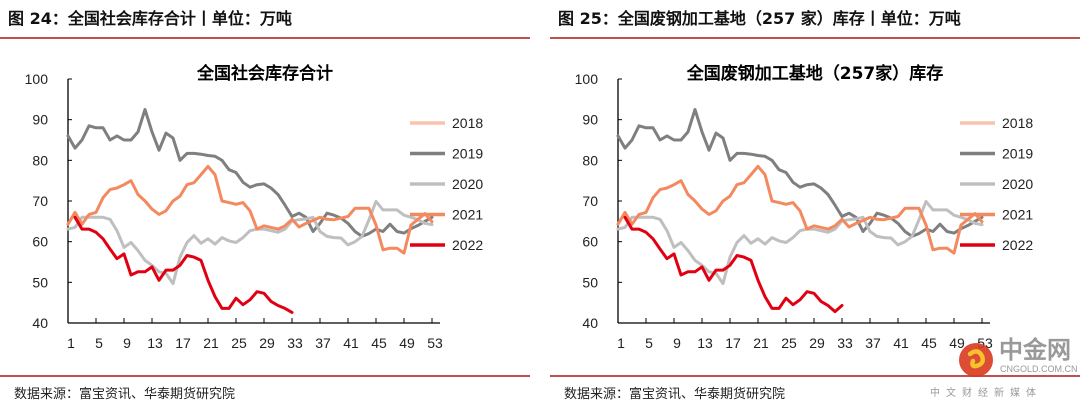  Describe the element at coordinates (1039, 369) in the screenshot. I see `watermark-url: CNGOLD.COM.CN` at that location.